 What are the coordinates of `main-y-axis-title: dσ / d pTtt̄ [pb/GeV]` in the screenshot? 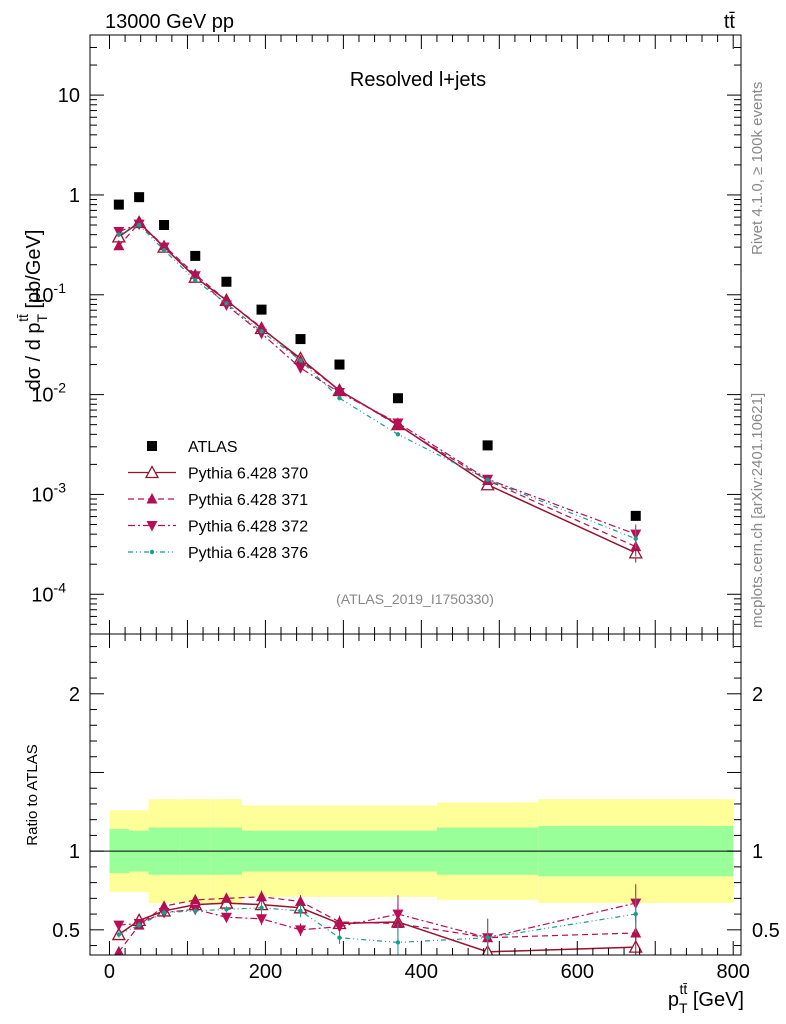 It's located at (32, 310).